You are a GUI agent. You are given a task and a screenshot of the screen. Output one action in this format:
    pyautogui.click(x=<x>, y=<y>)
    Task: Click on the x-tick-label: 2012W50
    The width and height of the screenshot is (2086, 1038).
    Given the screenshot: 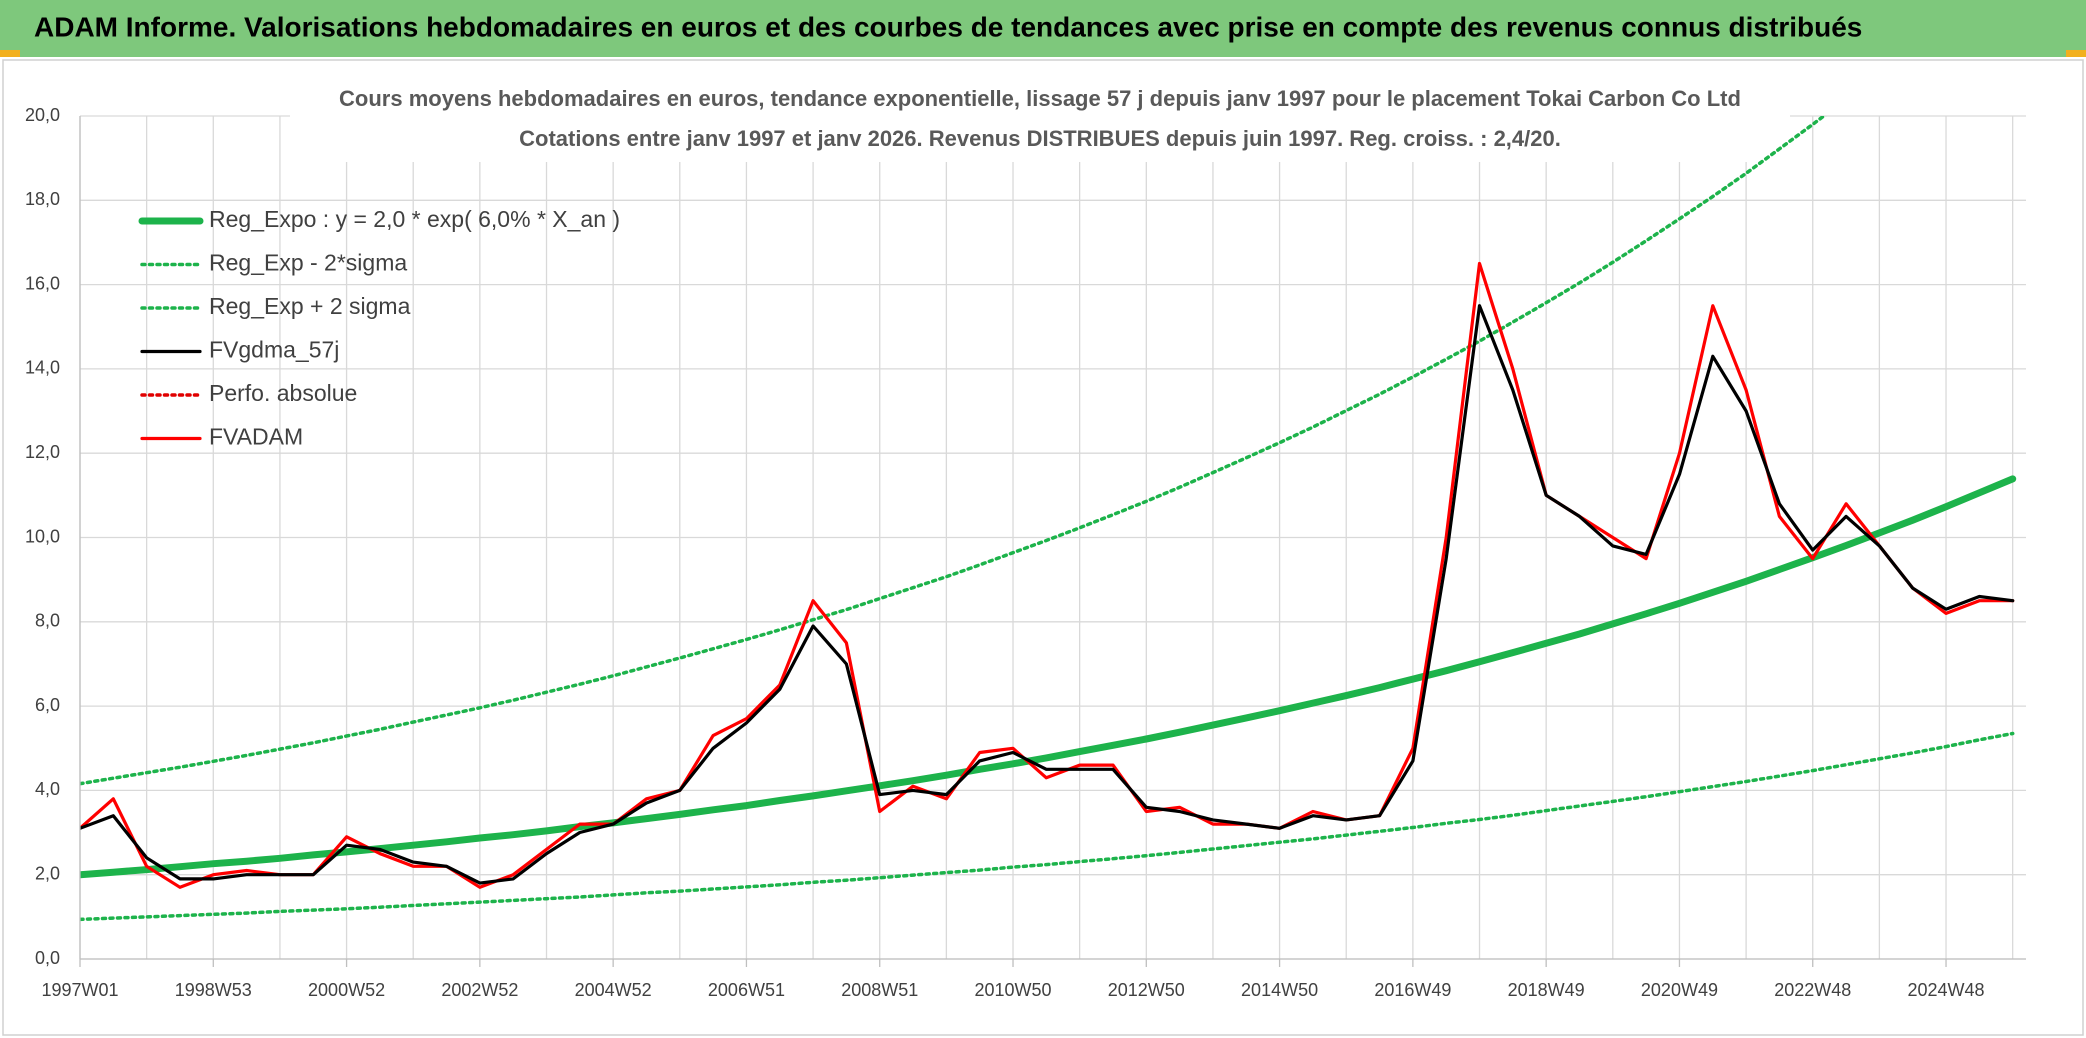 What is the action you would take?
    pyautogui.click(x=1146, y=990)
    